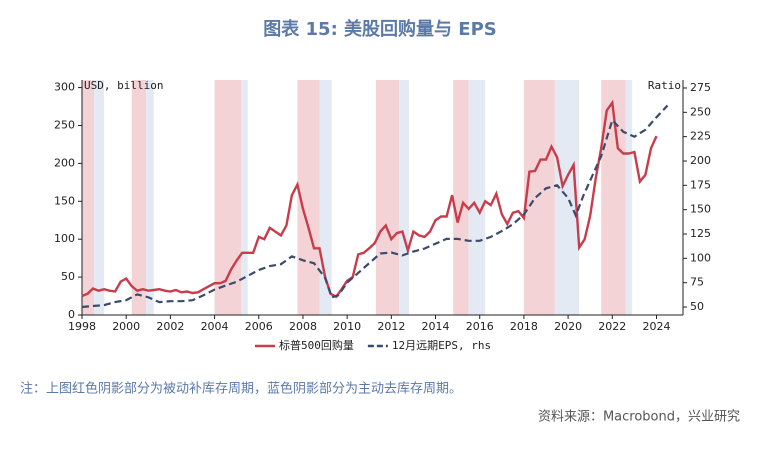 Image resolution: width=759 pixels, height=455 pixels. Describe the element at coordinates (656, 326) in the screenshot. I see `x-tick-label: 2024` at that location.